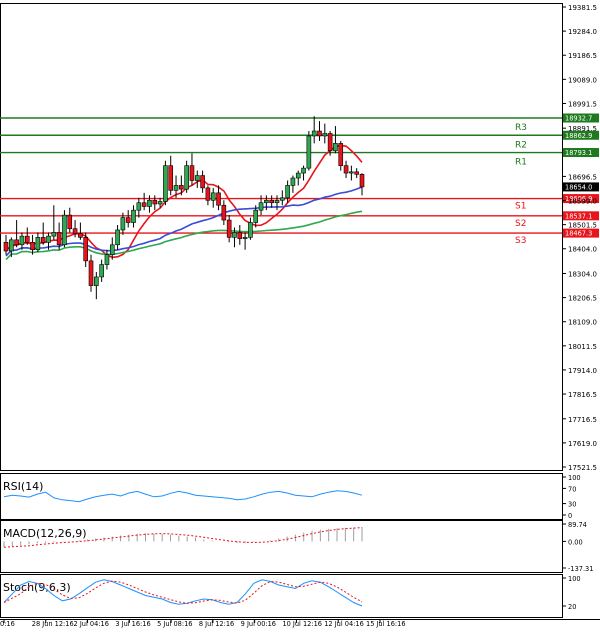 The height and width of the screenshot is (636, 600). I want to click on level-tag-r2, so click(581, 135).